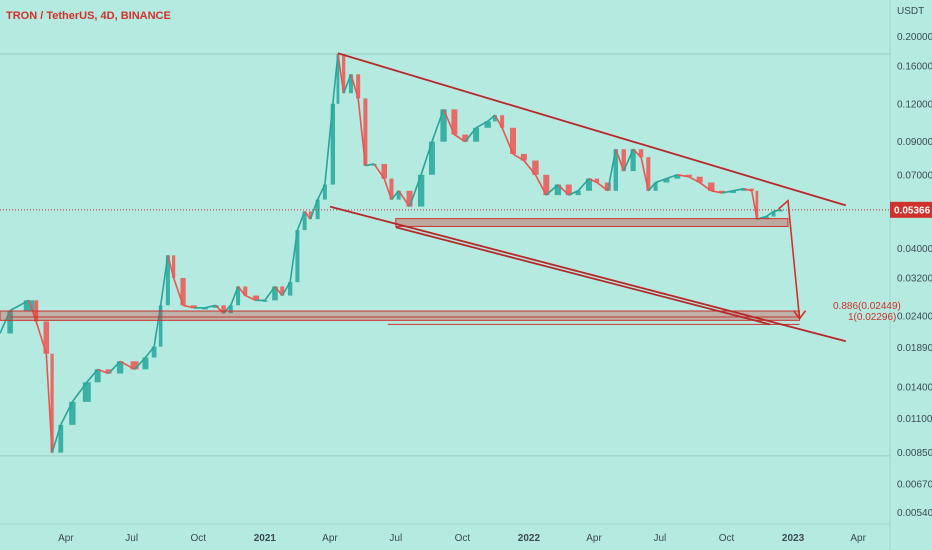 This screenshot has height=550, width=932. Describe the element at coordinates (400, 315) in the screenshot. I see `support-zone` at that location.